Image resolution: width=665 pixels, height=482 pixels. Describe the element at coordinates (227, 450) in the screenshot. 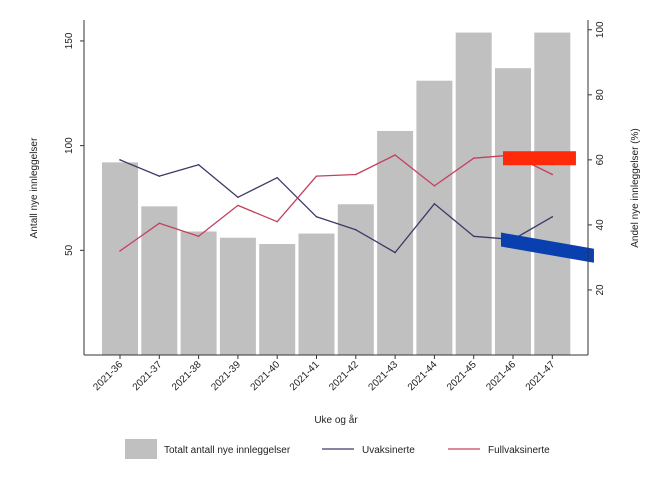

I see `legend-label-bars: Totalt antall nye innleggelser` at that location.